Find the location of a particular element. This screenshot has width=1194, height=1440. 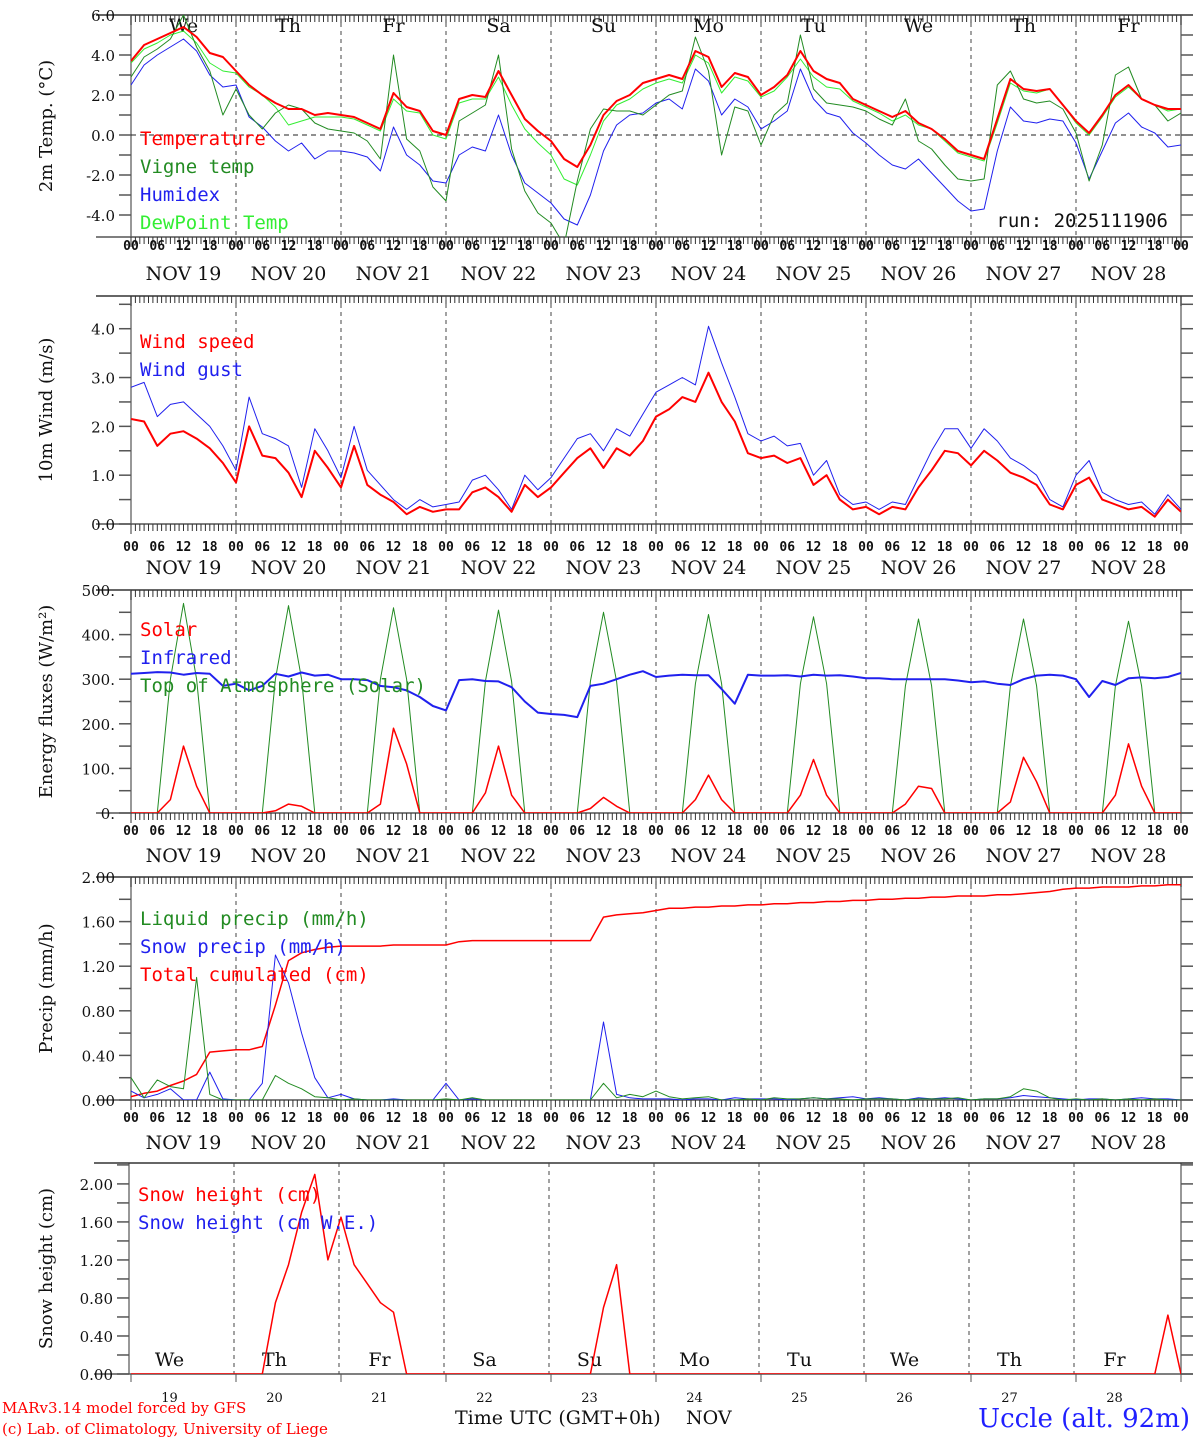

legend-entry: Solar is located at coordinates (168, 630).